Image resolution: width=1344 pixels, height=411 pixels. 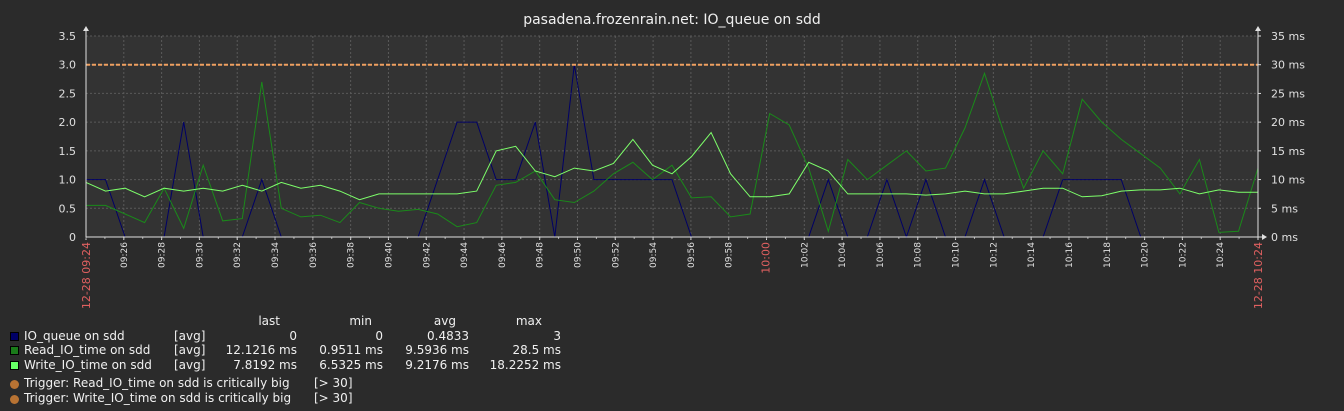 What do you see at coordinates (351, 350) in the screenshot?
I see `legend-value-min: 0.9511 ms` at bounding box center [351, 350].